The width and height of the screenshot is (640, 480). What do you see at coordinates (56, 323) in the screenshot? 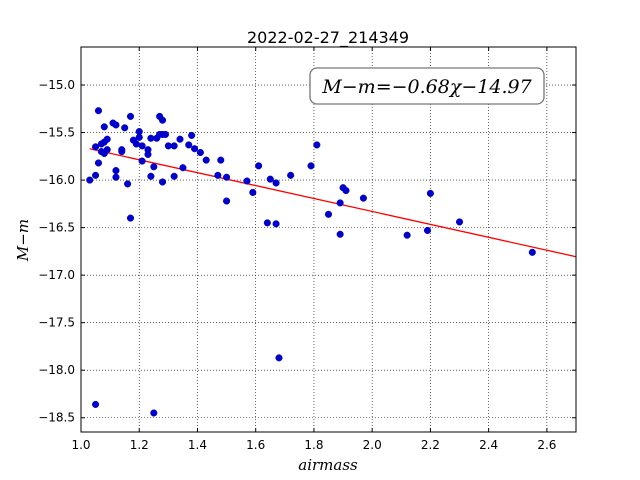
I see `y-tick-label: −17.5` at bounding box center [56, 323].